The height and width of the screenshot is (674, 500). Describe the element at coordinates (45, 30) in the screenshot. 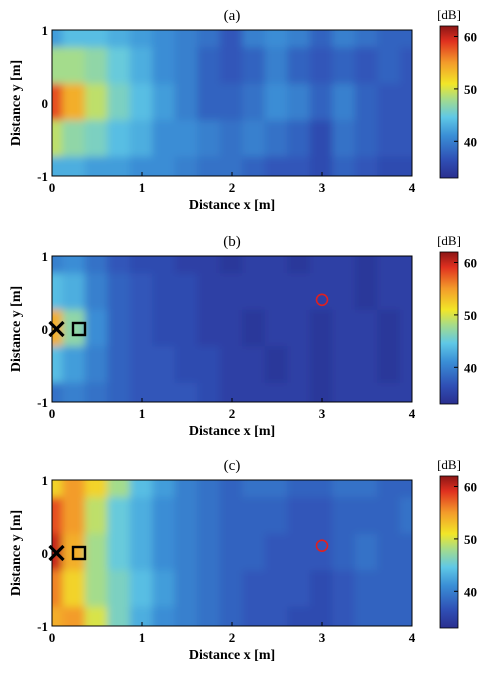

I see `y-tick-label: 1` at that location.